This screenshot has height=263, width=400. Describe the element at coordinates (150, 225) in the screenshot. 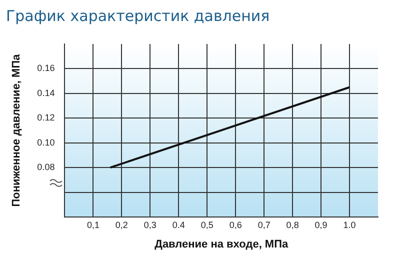

I see `x-tick-label: 0,3` at that location.